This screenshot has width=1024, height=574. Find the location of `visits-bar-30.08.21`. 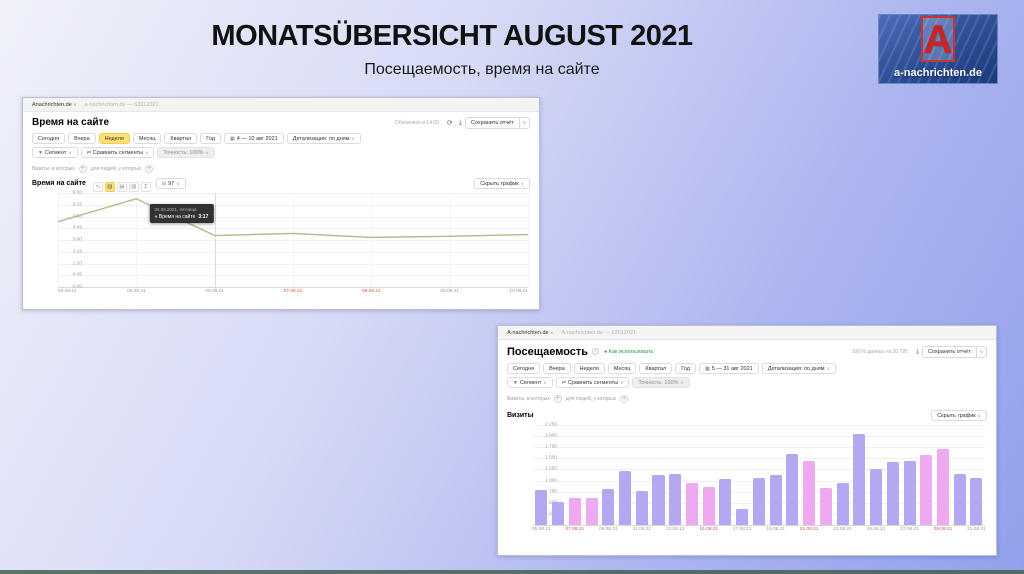

visits-bar-30.08.21 is located at coordinates (959, 499).